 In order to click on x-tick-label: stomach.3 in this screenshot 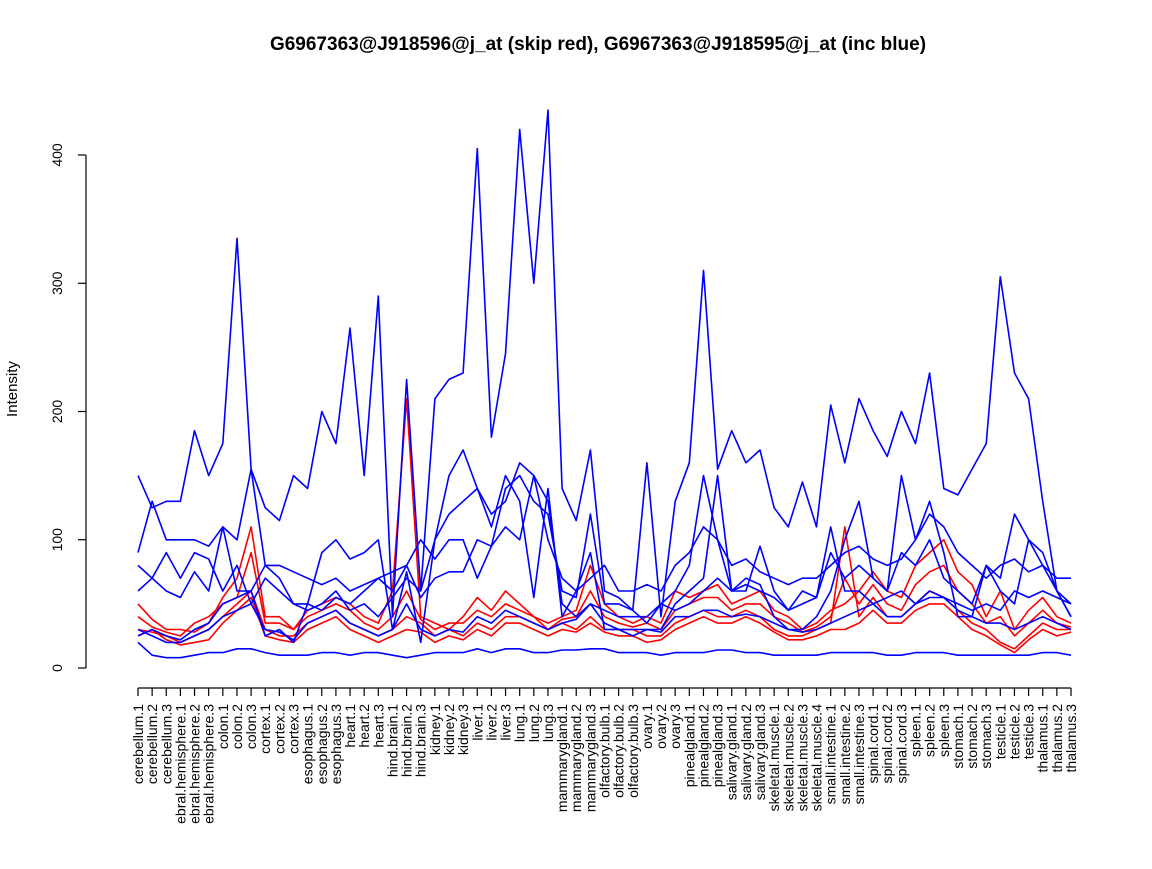, I will do `click(986, 736)`.